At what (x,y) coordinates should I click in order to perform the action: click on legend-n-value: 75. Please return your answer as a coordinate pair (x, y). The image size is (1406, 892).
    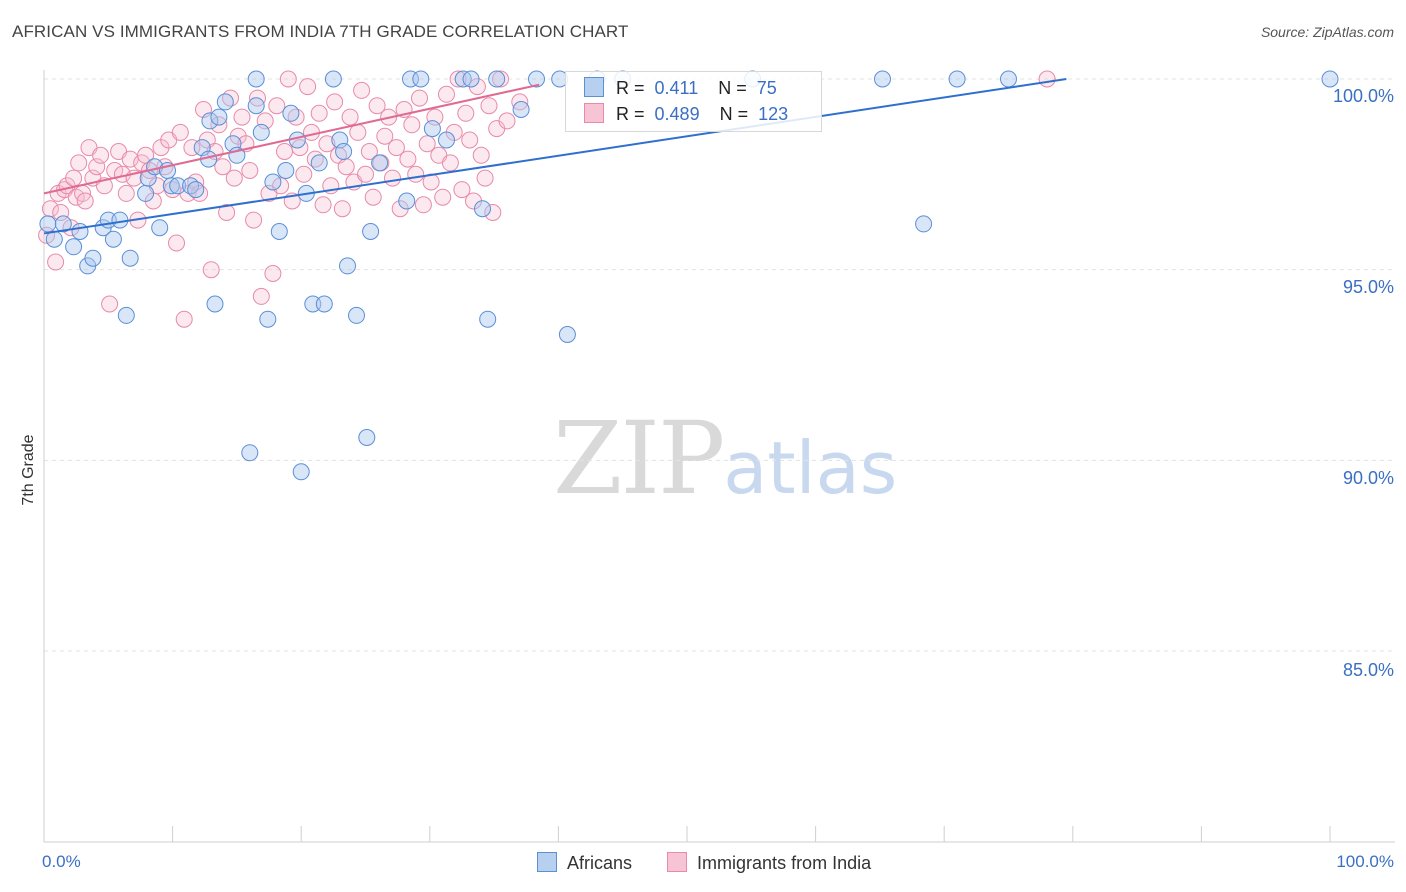
    Looking at the image, I should click on (766, 88).